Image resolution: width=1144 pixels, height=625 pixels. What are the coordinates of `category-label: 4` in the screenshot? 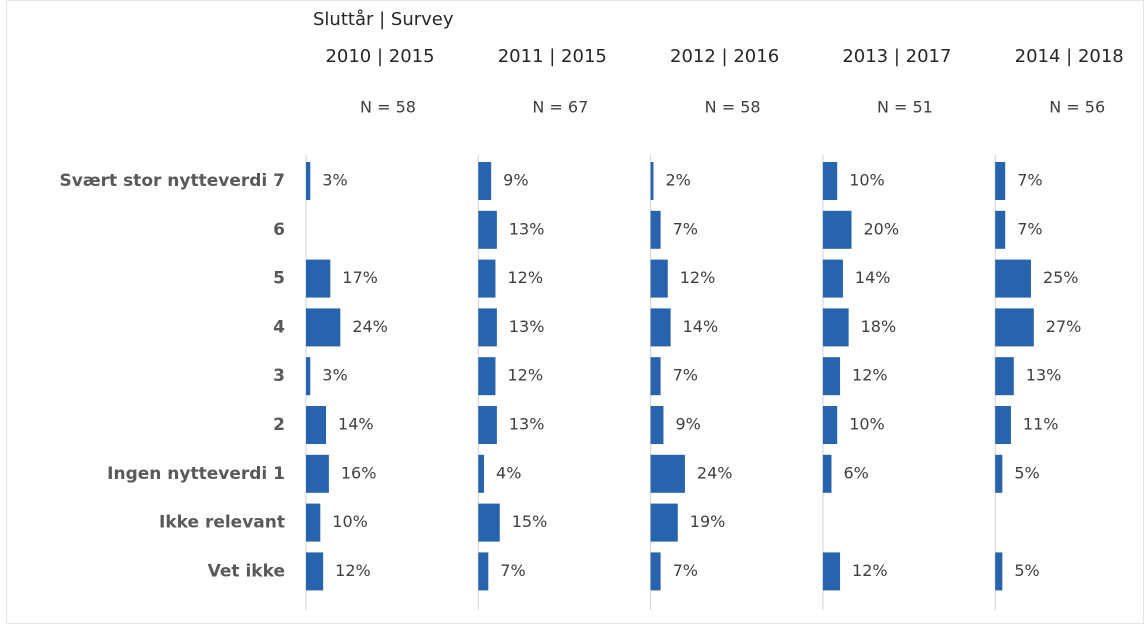 It's located at (279, 327).